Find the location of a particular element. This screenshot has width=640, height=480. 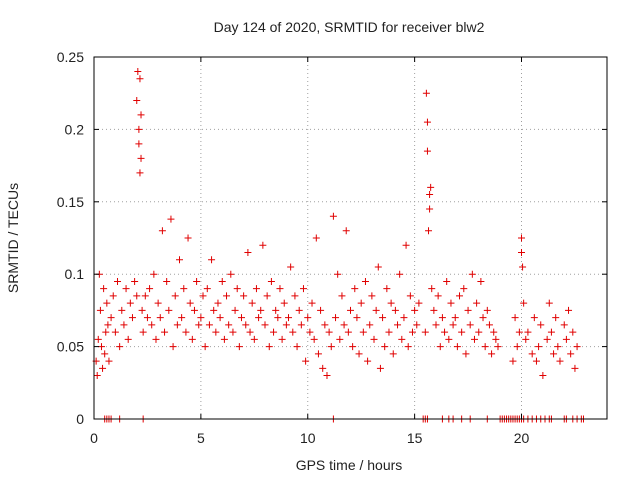

y-axis-label: SRMTID / TECUs is located at coordinates (13, 238).